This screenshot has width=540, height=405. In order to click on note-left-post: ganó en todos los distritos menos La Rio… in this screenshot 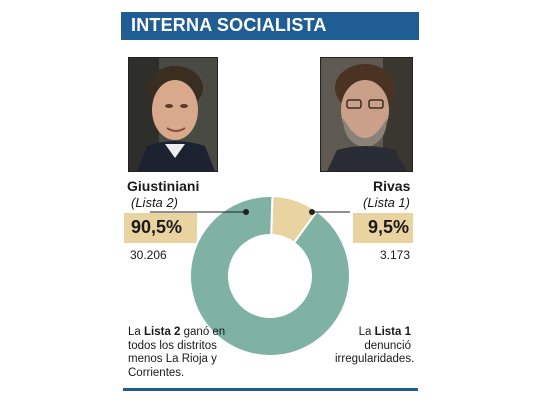, I will do `click(177, 352)`.